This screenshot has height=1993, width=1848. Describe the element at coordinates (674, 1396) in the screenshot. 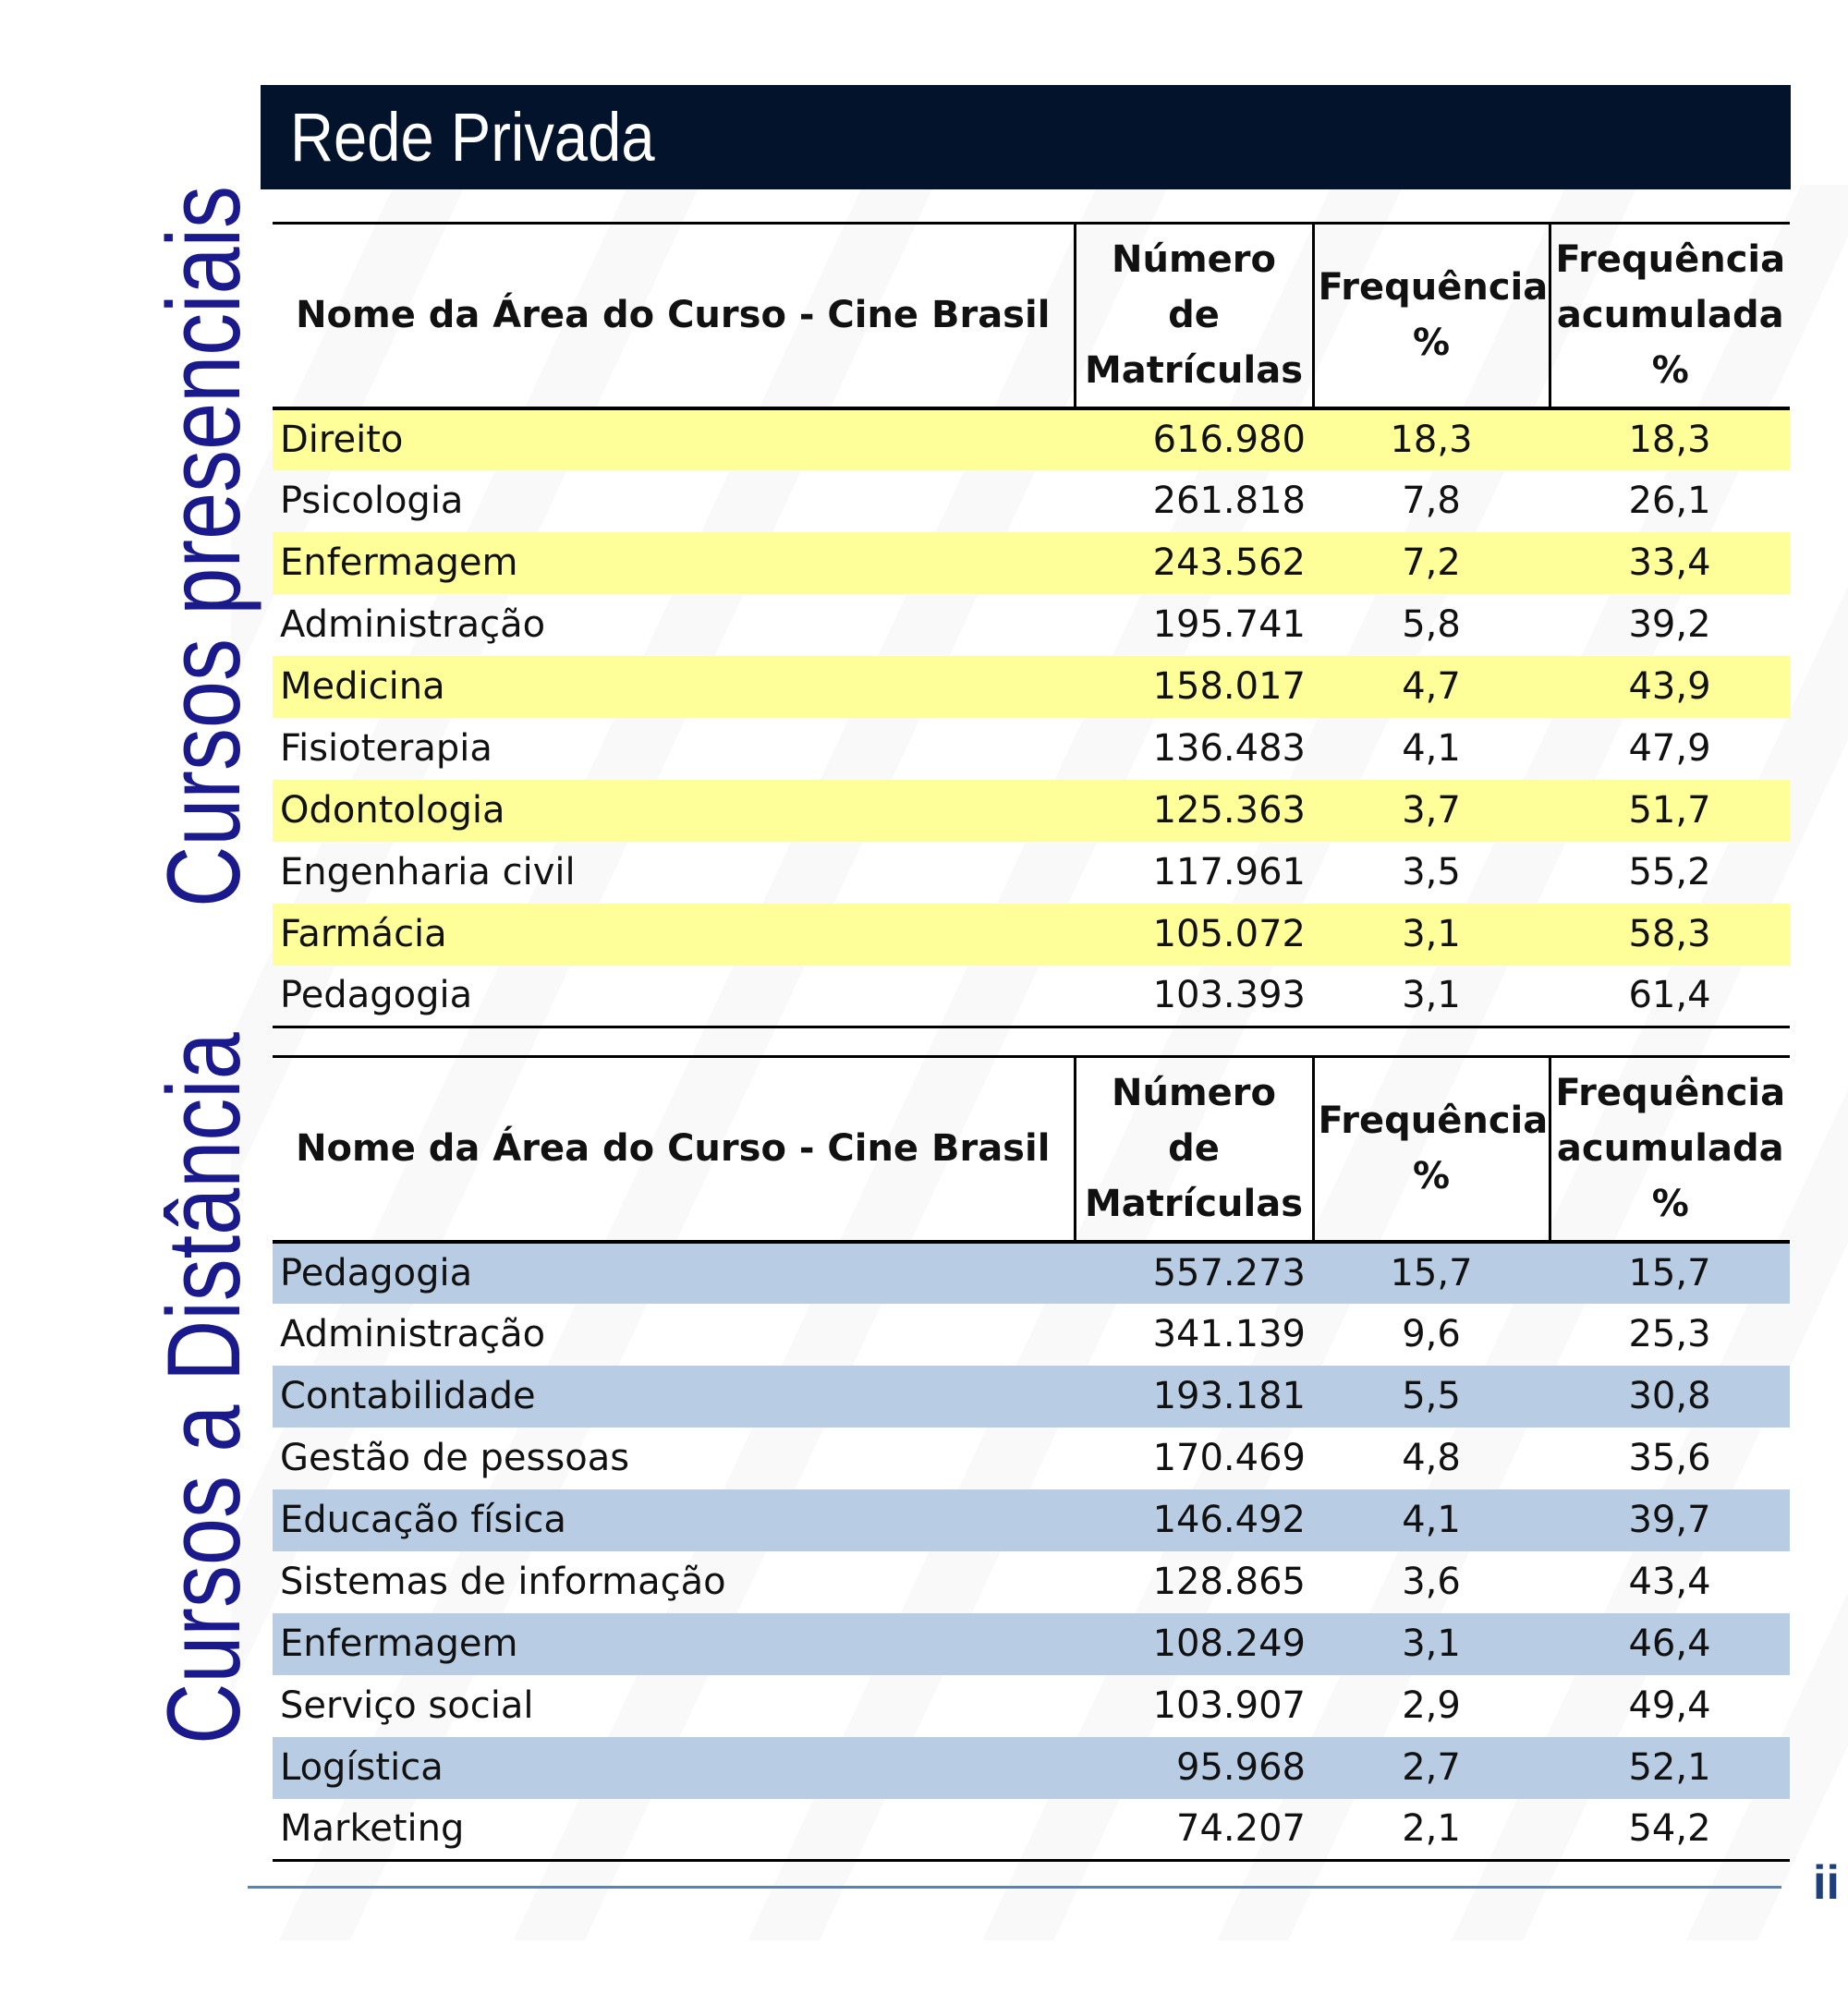

I see `cell-course-name: Contabilidade` at that location.